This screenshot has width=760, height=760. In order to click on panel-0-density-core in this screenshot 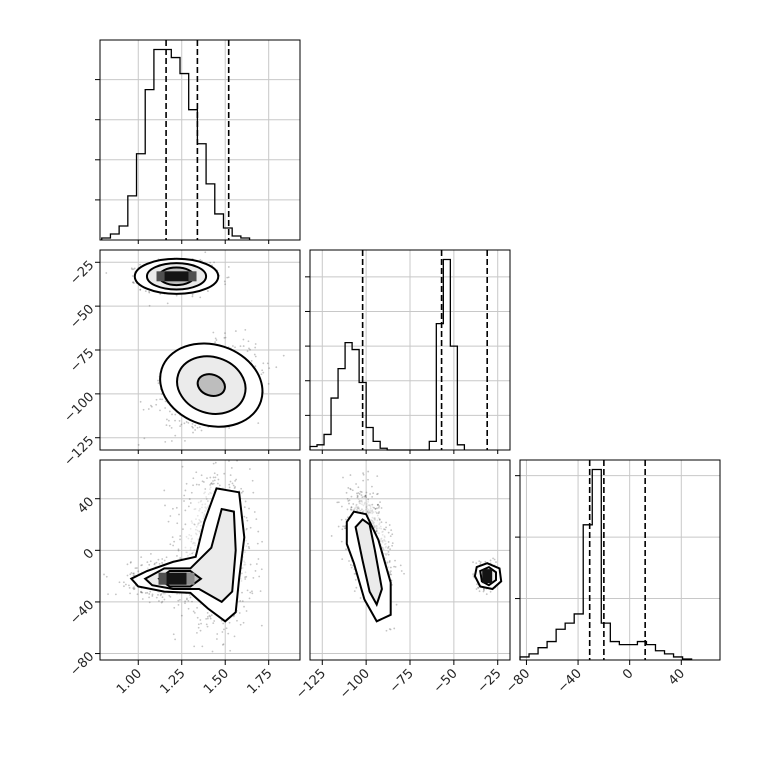, I will do `click(176, 276)`.